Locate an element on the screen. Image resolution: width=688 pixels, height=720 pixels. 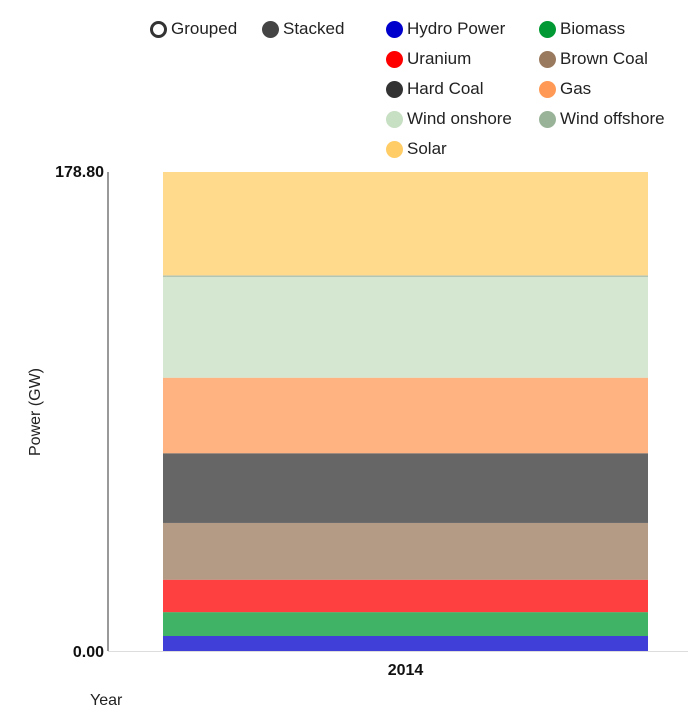
legend-item-uranium: Uranium is located at coordinates (428, 59).